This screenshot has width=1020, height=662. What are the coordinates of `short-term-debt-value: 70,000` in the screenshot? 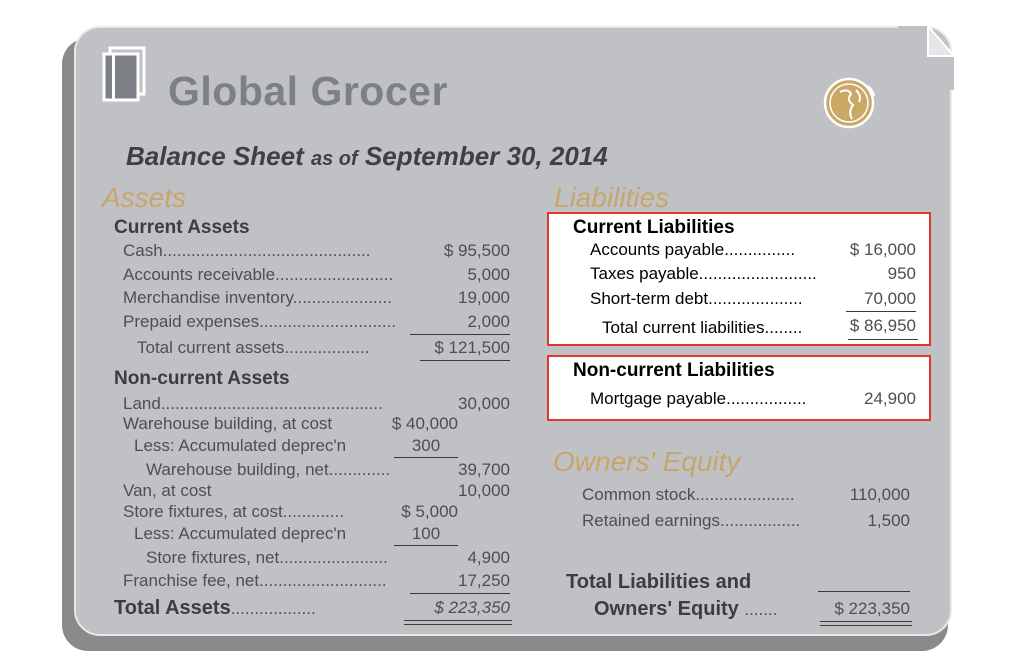 It's located at (881, 300).